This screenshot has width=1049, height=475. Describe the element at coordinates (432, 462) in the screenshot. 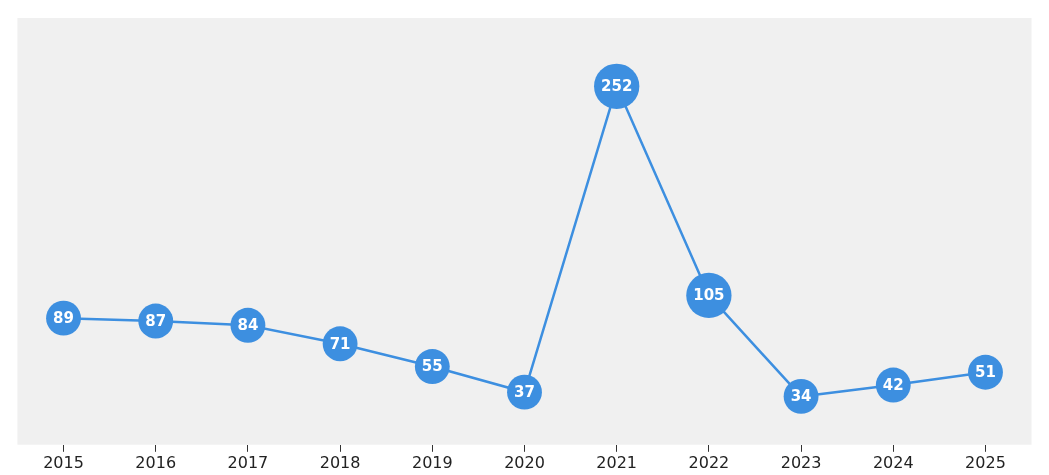

I see `x-tick-label: 2019` at that location.